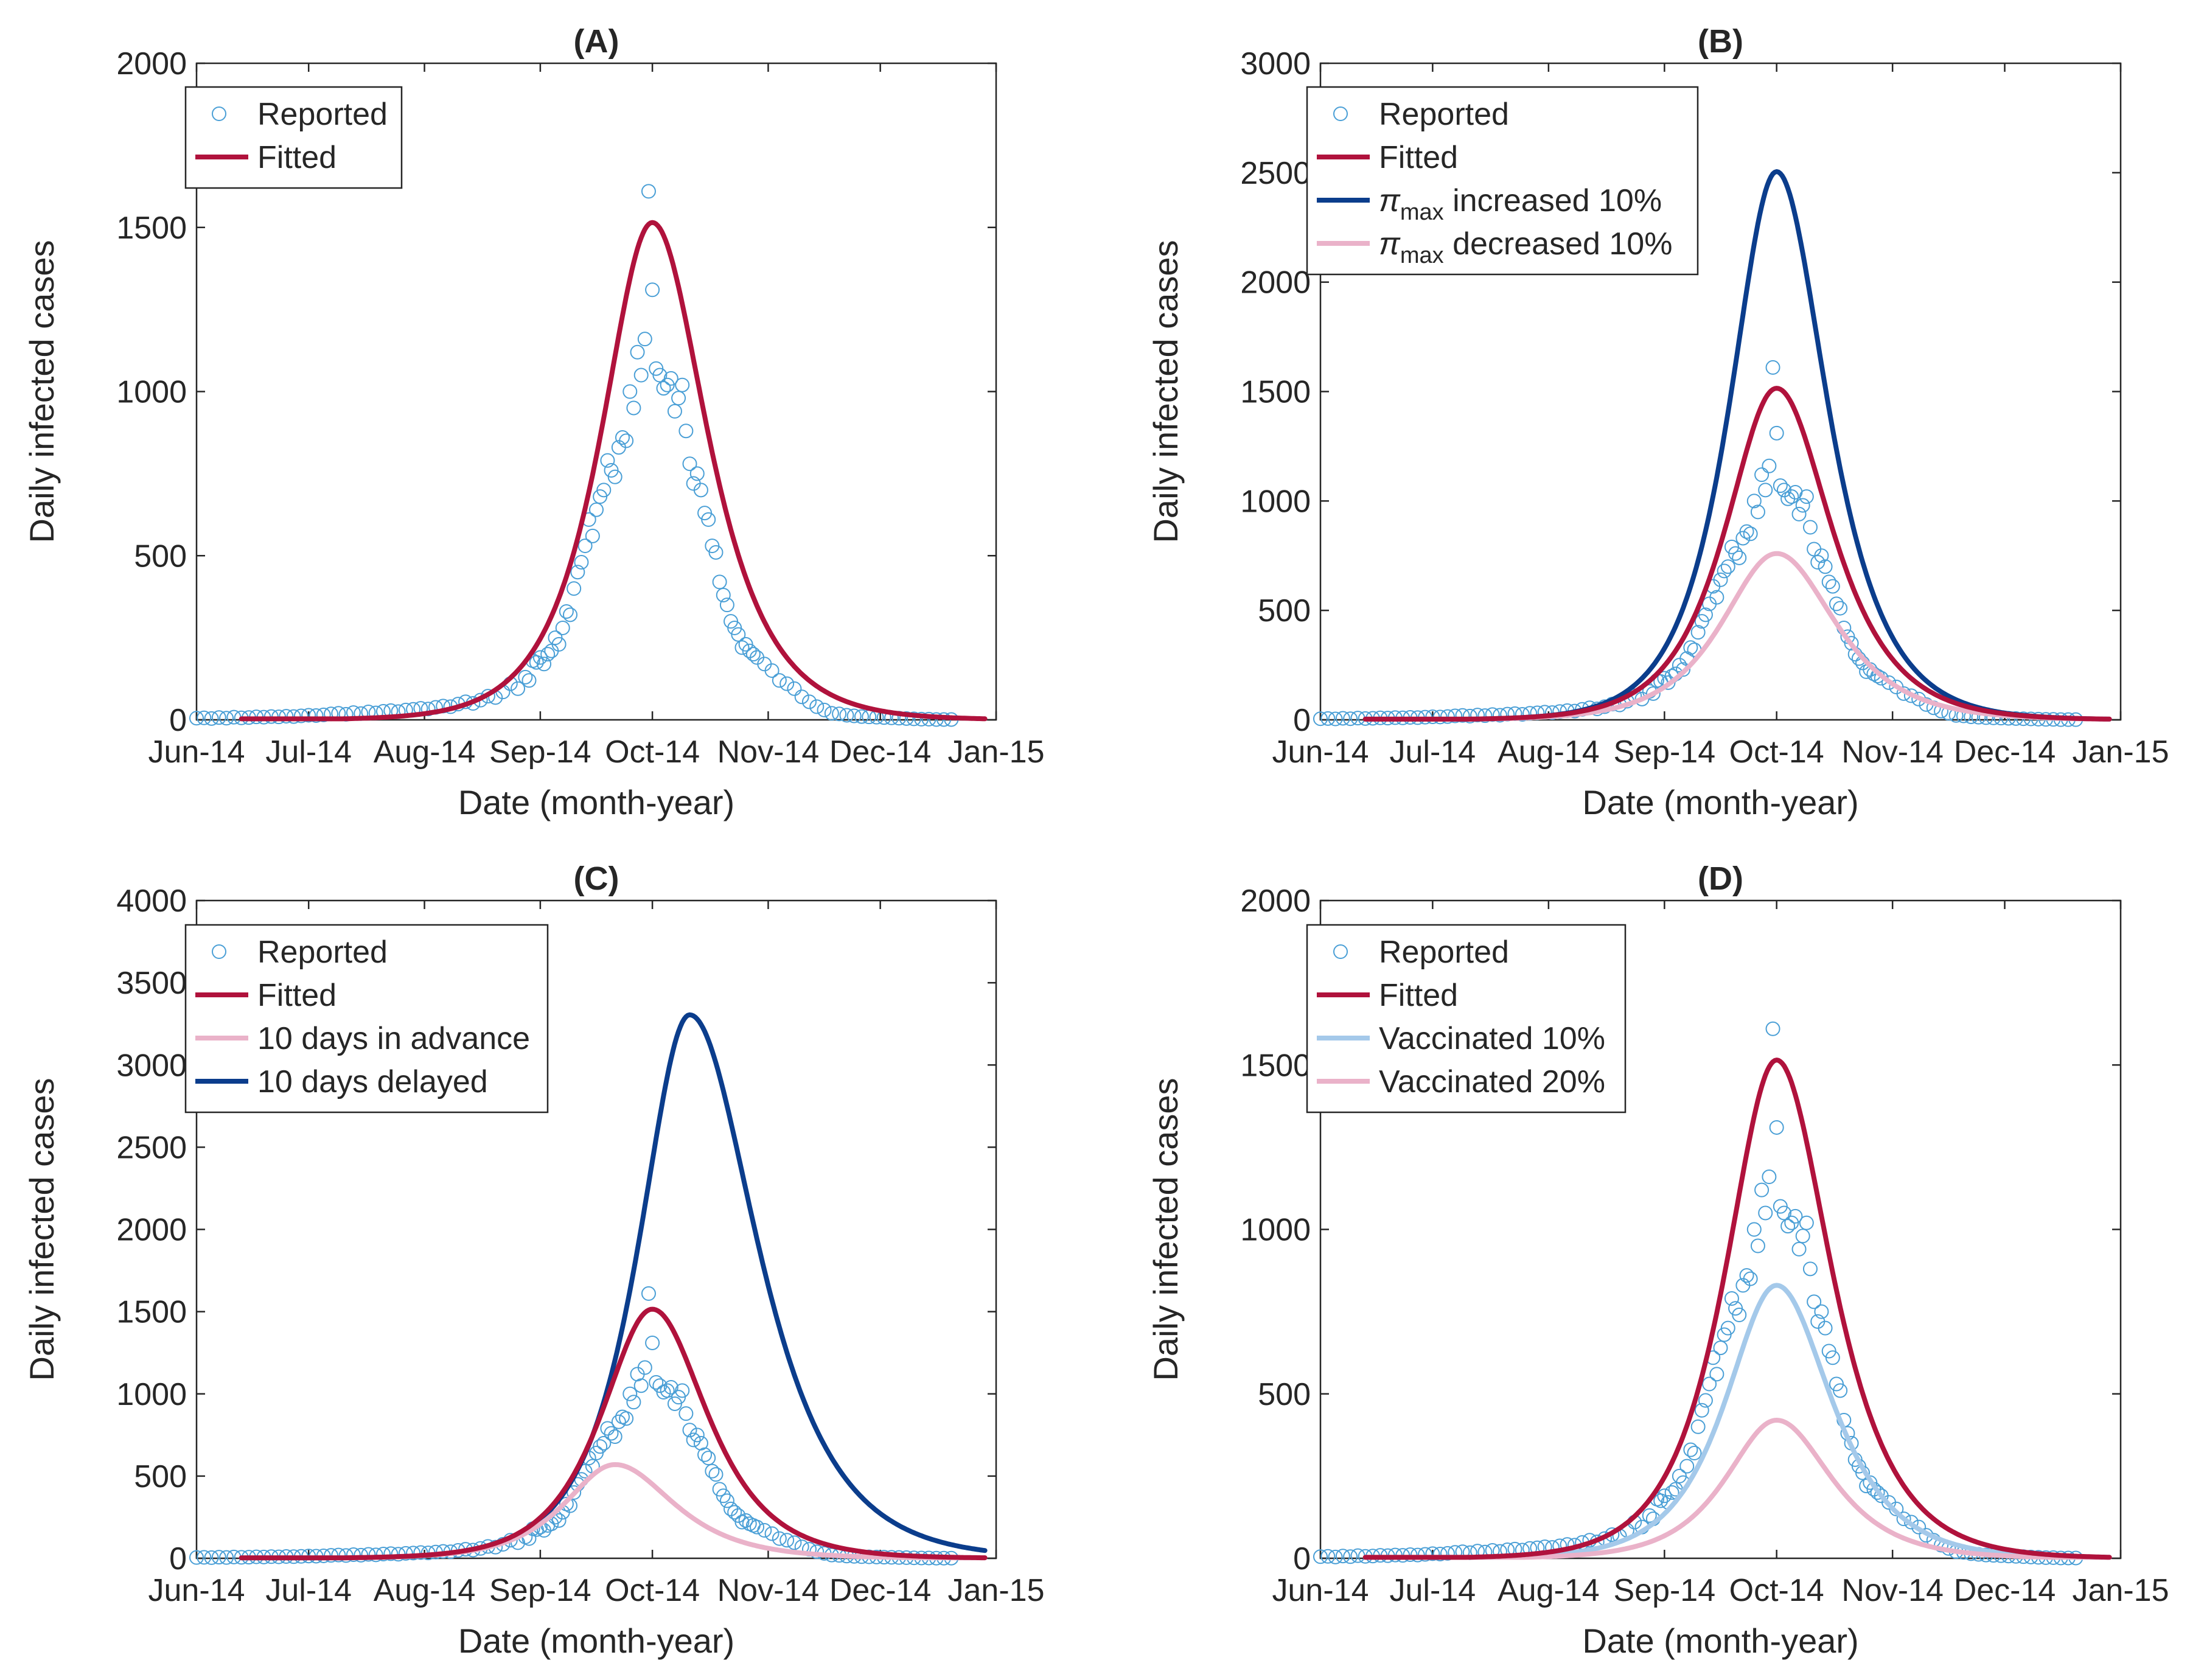  I want to click on y-tick-label: 4000, so click(151, 901).